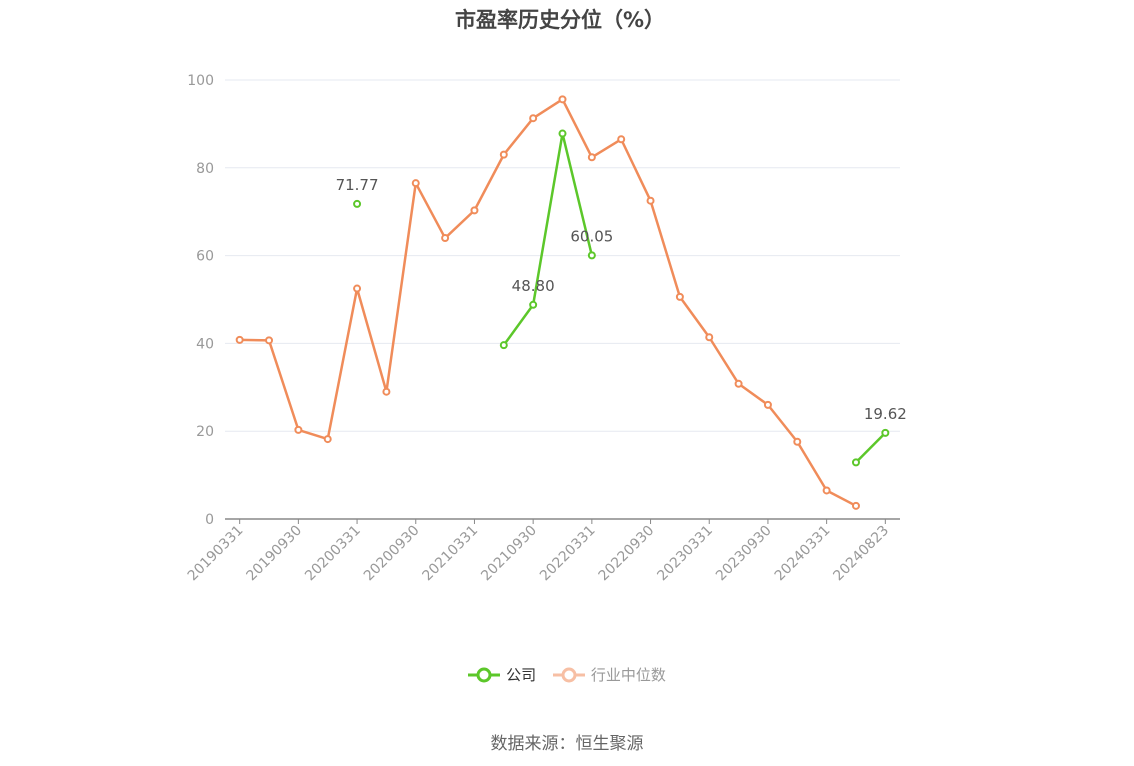  Describe the element at coordinates (568, 554) in the screenshot. I see `x-tick-label: 20220331` at that location.